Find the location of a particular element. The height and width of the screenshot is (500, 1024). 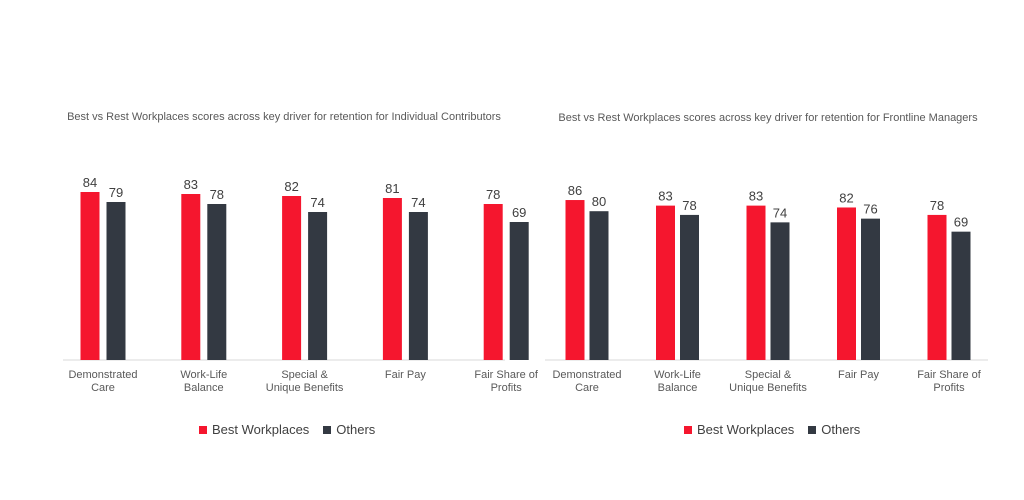

data-label: 86 is located at coordinates (575, 190).